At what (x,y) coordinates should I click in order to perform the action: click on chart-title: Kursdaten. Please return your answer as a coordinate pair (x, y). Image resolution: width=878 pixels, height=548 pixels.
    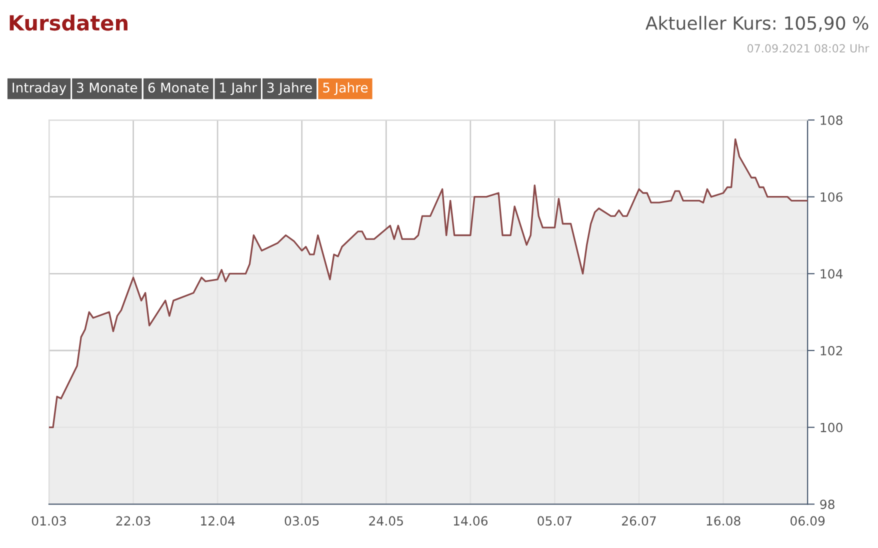
    Looking at the image, I should click on (69, 22).